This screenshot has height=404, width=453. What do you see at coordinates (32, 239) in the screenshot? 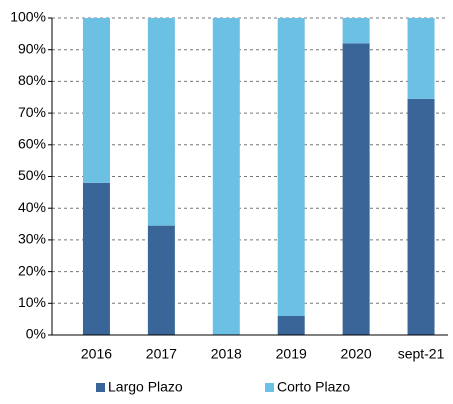
I see `y-tick-label: 30%` at bounding box center [32, 239].